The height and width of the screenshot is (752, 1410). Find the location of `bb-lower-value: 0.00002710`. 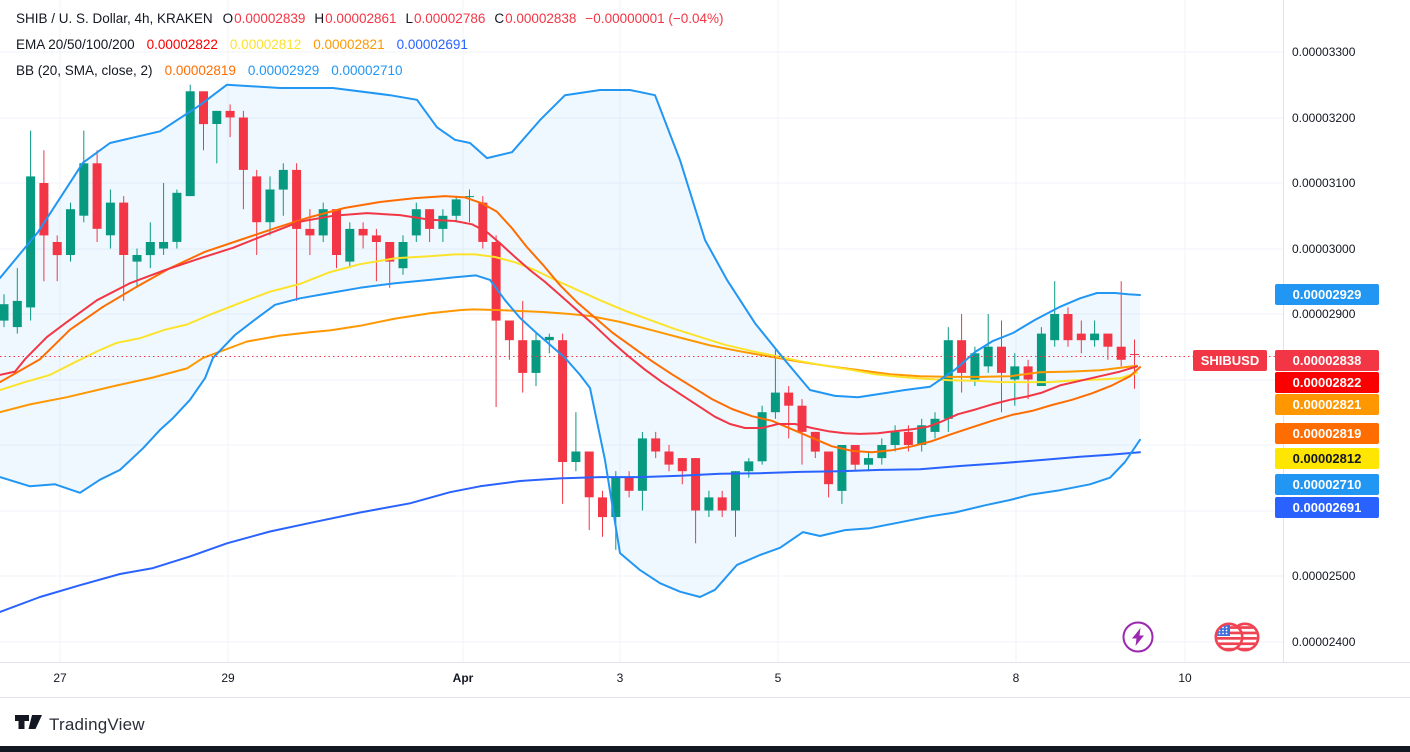

bb-lower-value: 0.00002710 is located at coordinates (367, 70).